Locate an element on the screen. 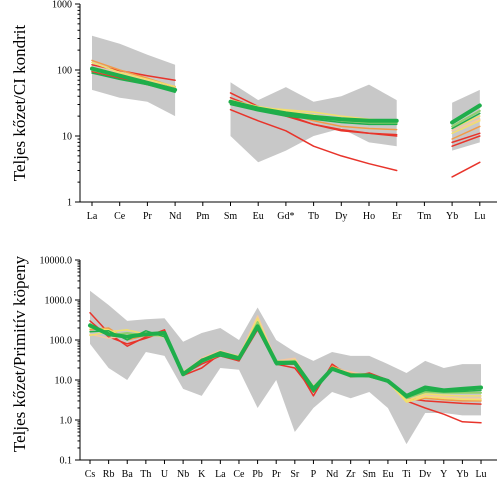 The width and height of the screenshot is (500, 477). x-tick-label: Ba is located at coordinates (128, 473).